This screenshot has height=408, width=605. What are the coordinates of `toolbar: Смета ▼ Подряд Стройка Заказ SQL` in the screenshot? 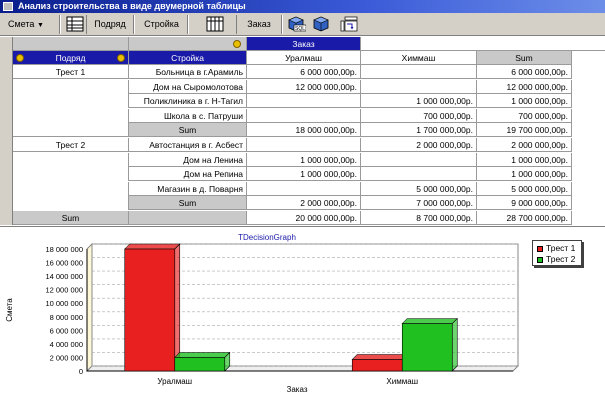 It's located at (302, 24).